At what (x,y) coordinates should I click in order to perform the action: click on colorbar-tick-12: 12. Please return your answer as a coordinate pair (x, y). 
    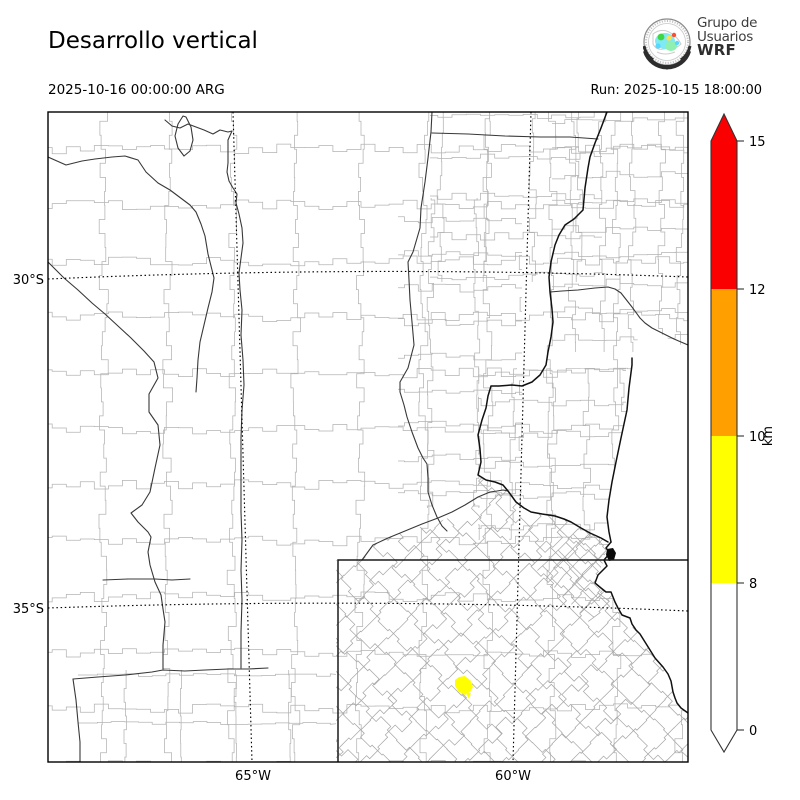
    Looking at the image, I should click on (757, 290).